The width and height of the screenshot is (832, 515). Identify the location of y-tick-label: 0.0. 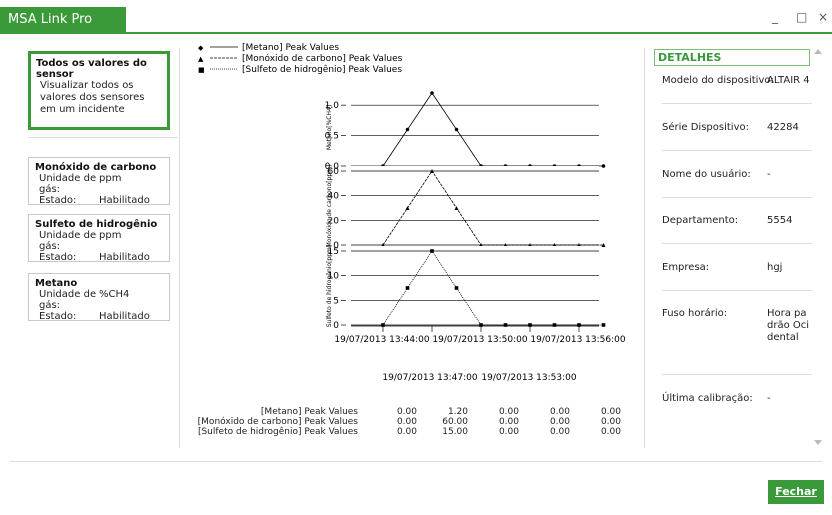
(332, 167).